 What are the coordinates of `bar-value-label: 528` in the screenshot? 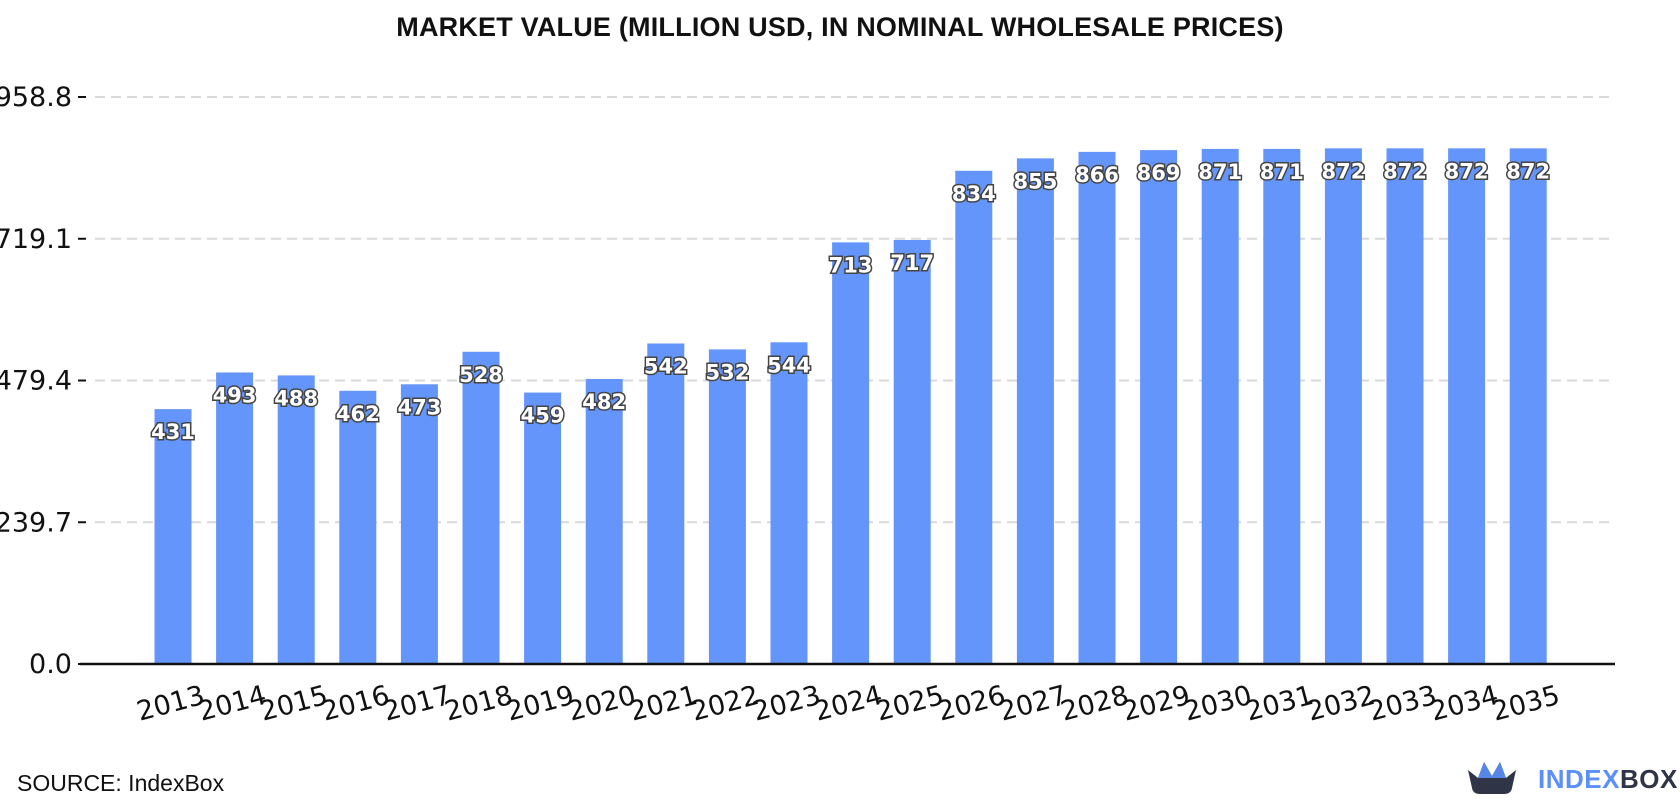 It's located at (481, 375).